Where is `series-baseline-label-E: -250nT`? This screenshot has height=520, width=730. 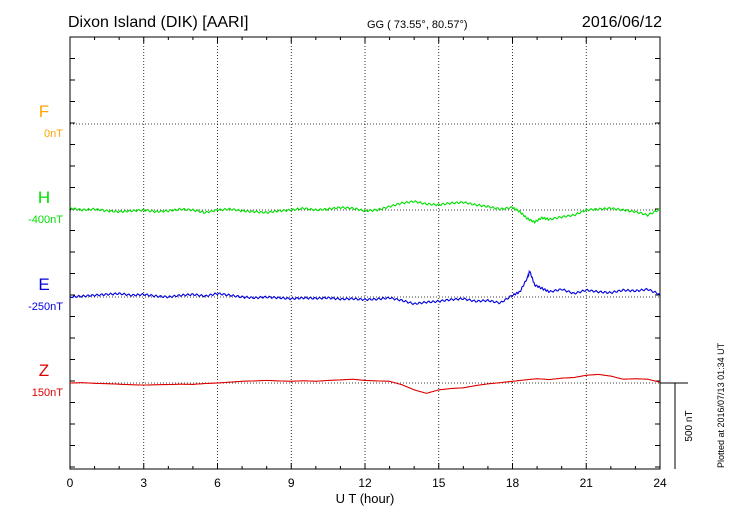
series-baseline-label-E: -250nT is located at coordinates (45, 307).